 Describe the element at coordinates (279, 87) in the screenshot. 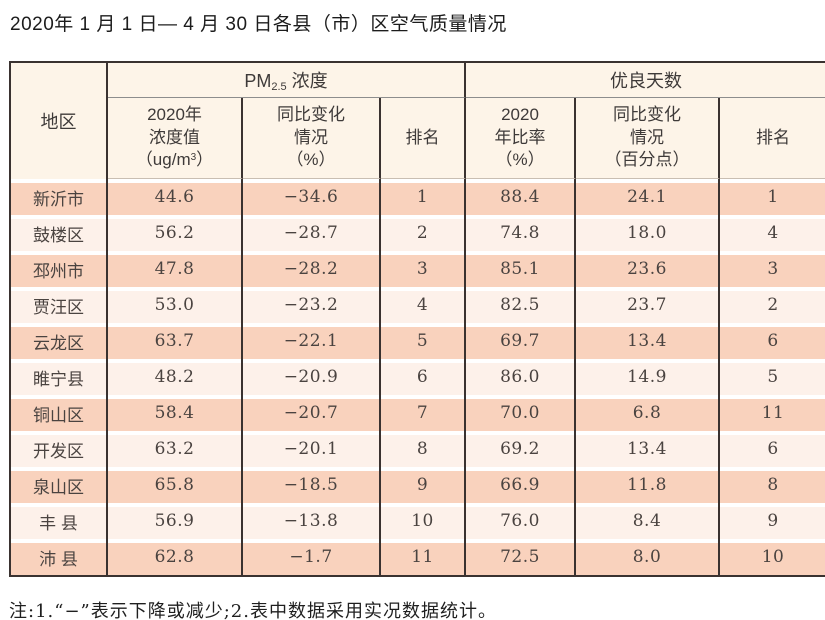

I see `pm25-subscript: 2.5` at that location.